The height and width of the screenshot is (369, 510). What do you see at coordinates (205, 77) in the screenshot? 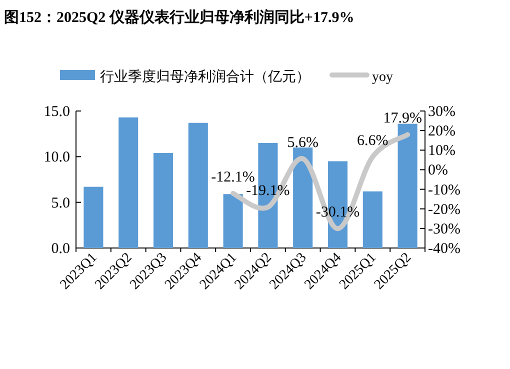
I see `legend-label: 行业季度归母净利润合计（亿元）` at bounding box center [205, 77].